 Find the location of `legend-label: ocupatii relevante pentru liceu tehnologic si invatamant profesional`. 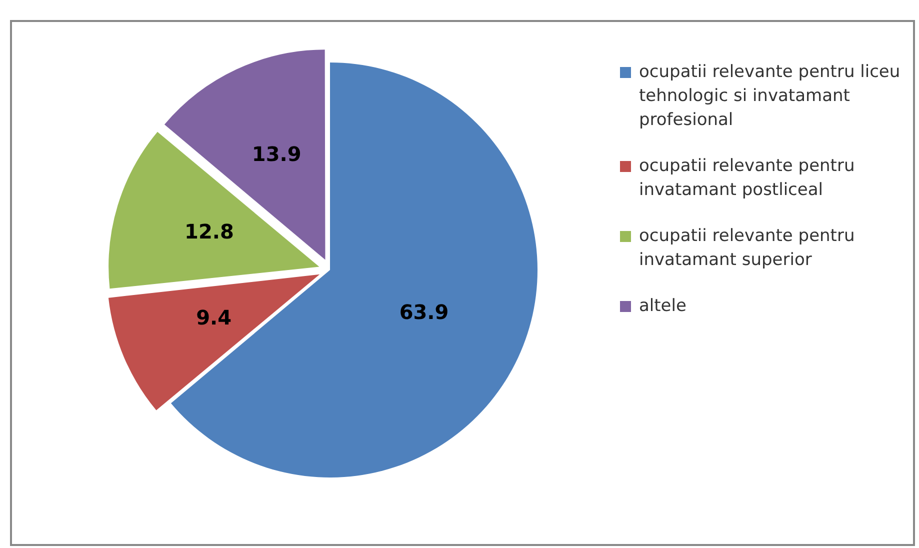

legend-label: ocupatii relevante pentru liceu tehnologic si invatamant profesional is located at coordinates (770, 96).